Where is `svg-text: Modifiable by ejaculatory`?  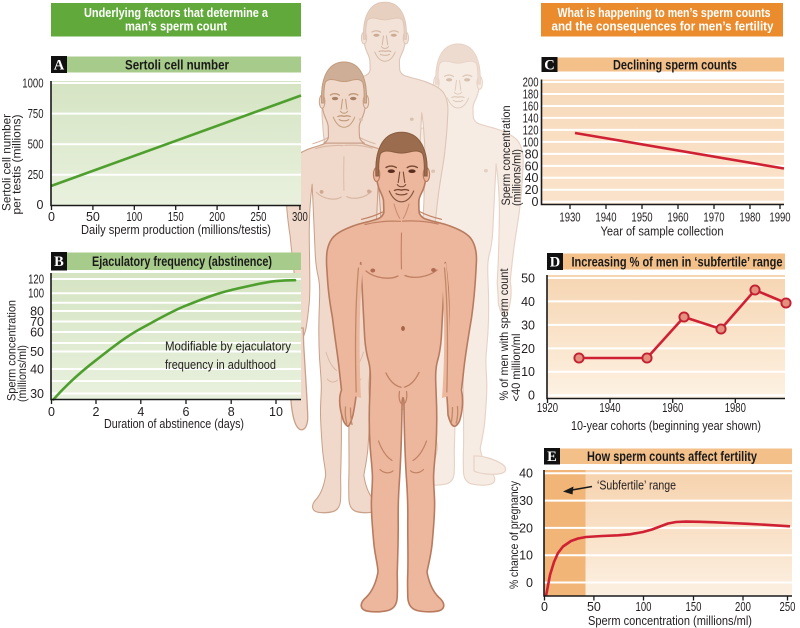 svg-text: Modifiable by ejaculatory is located at coordinates (228, 347).